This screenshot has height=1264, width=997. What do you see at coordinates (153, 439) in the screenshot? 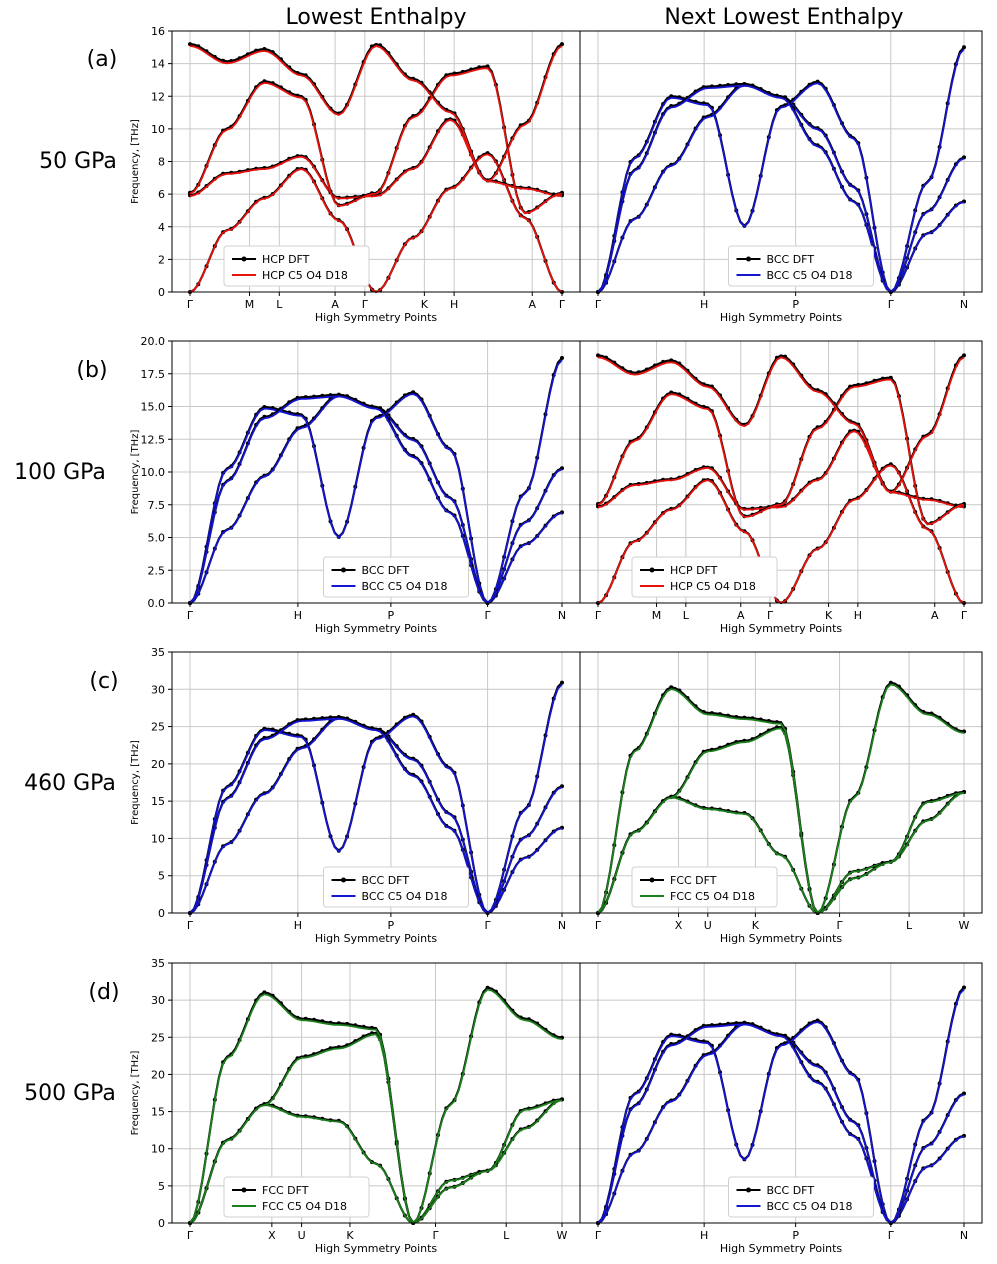
I see `y-tick-label: 12.5` at bounding box center [153, 439].